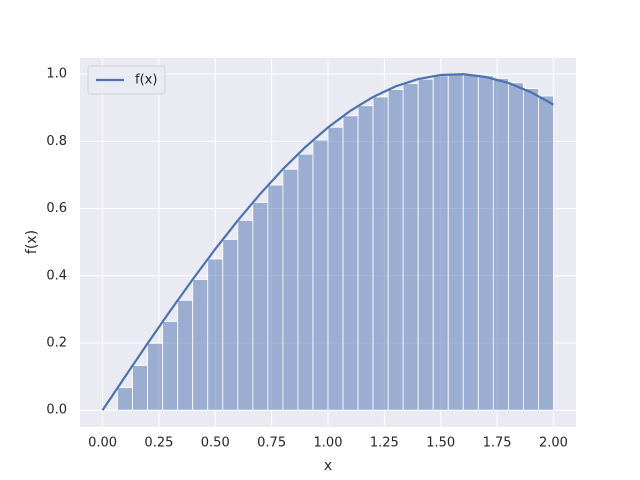 This screenshot has width=640, height=480. I want to click on x-tick-label: 0.75, so click(271, 443).